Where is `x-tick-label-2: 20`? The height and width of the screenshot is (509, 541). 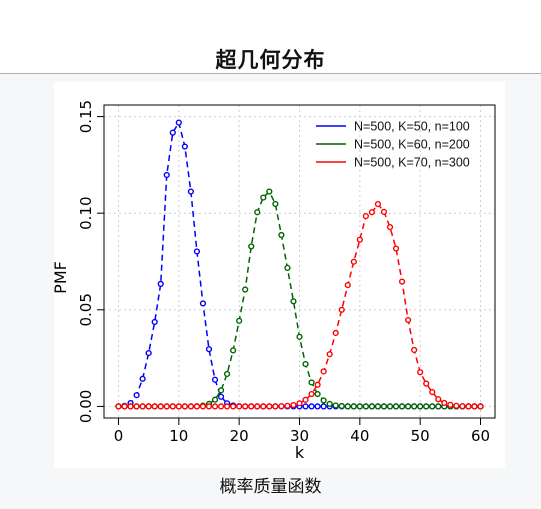
x-tick-label-2: 20 is located at coordinates (239, 436).